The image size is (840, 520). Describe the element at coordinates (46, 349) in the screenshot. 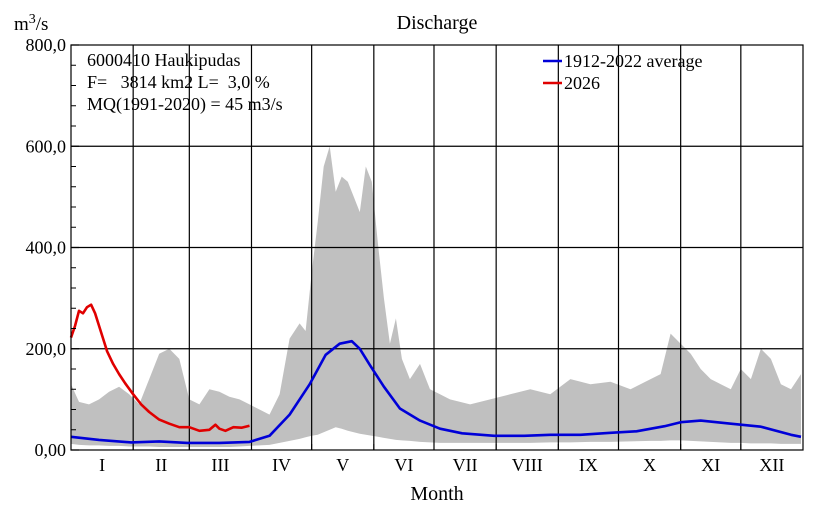

I see `y-tick-label: 200,0` at that location.